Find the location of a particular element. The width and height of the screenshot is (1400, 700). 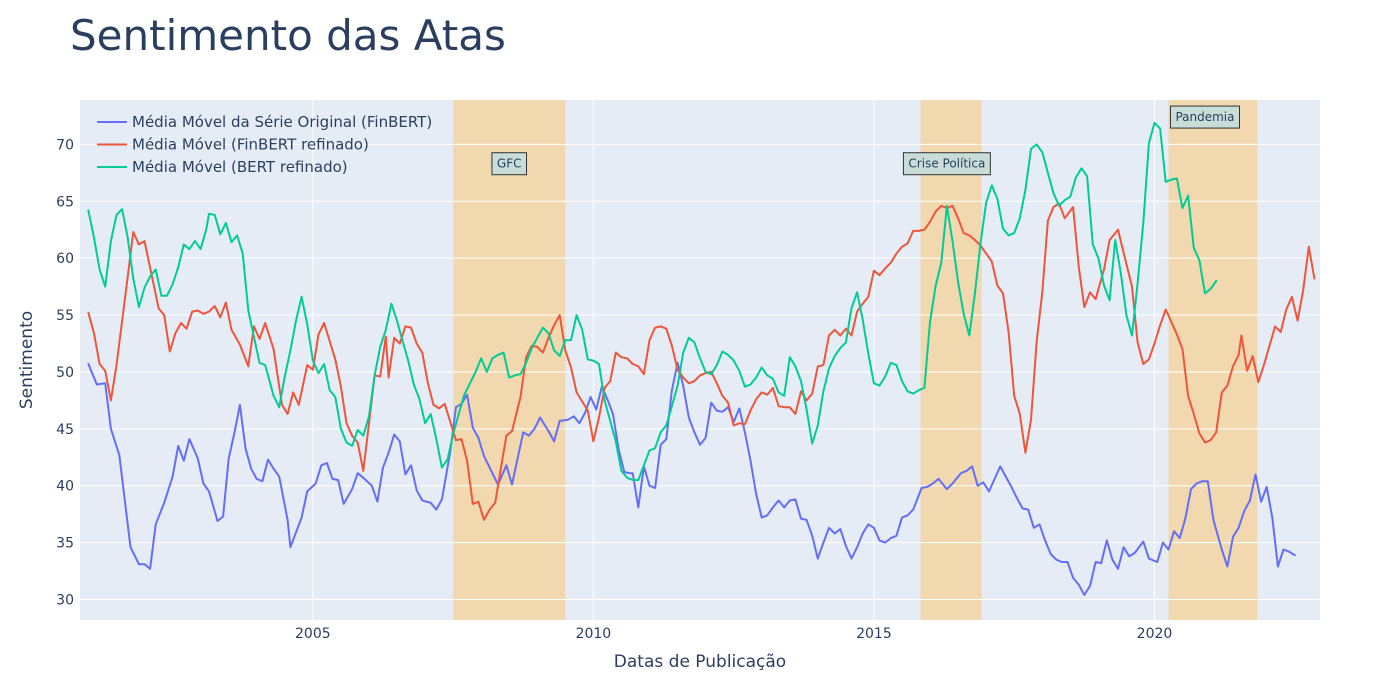

y-tick-label: 30 is located at coordinates (65, 601).